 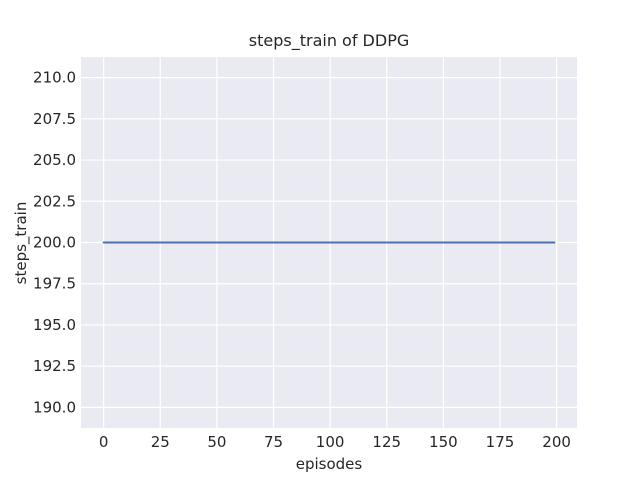 What do you see at coordinates (329, 41) in the screenshot?
I see `chart-title: steps_train of DDPG` at bounding box center [329, 41].